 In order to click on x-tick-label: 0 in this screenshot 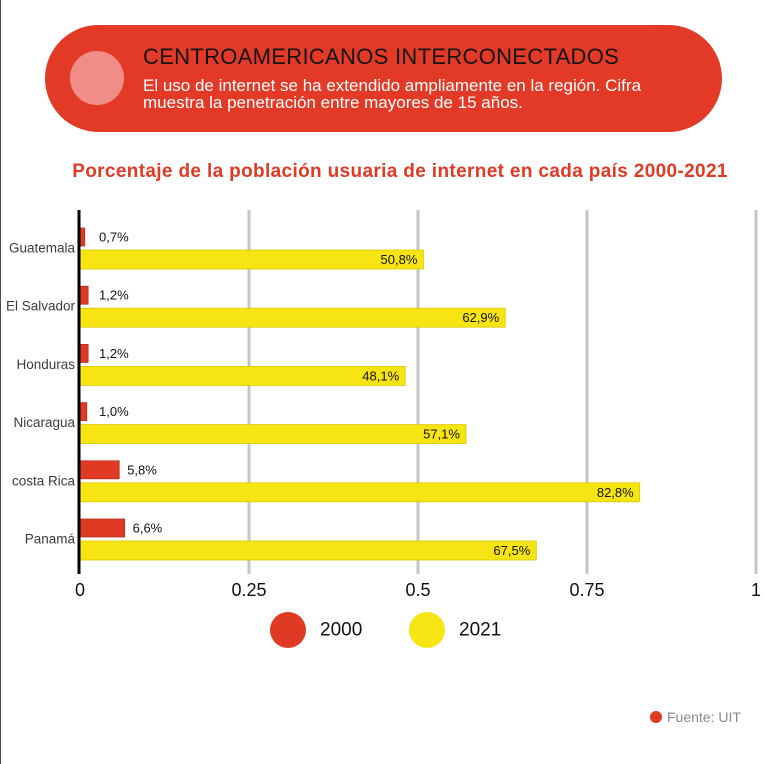, I will do `click(80, 590)`.